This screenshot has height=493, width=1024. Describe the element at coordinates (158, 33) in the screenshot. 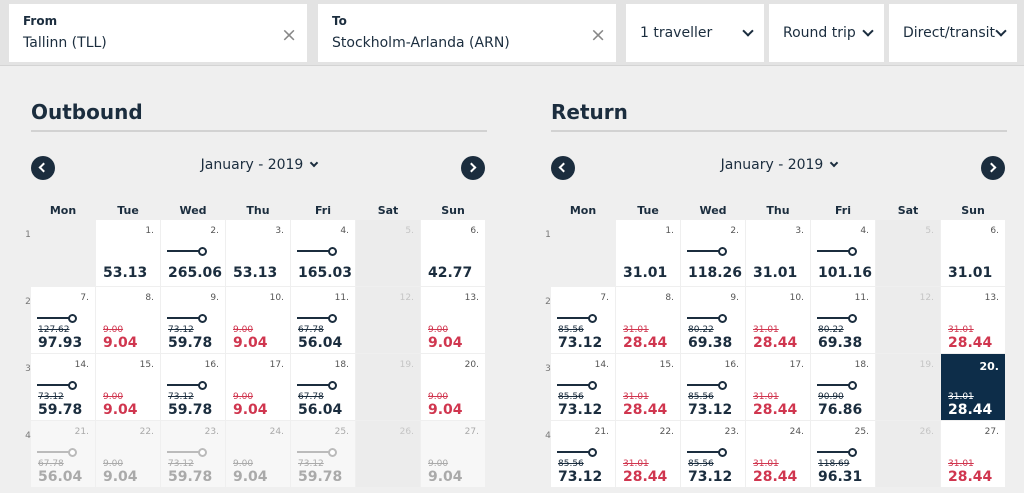

I see `from-field: From Tallinn (TLL) ×` at that location.